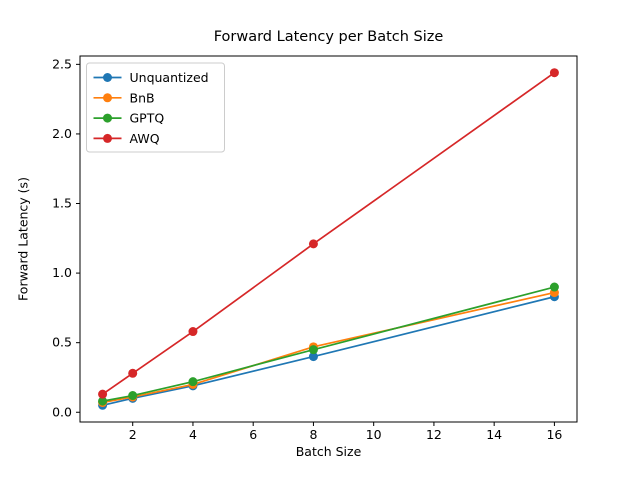  Describe the element at coordinates (126, 138) in the screenshot. I see `legend-item-awq: AWQ` at that location.